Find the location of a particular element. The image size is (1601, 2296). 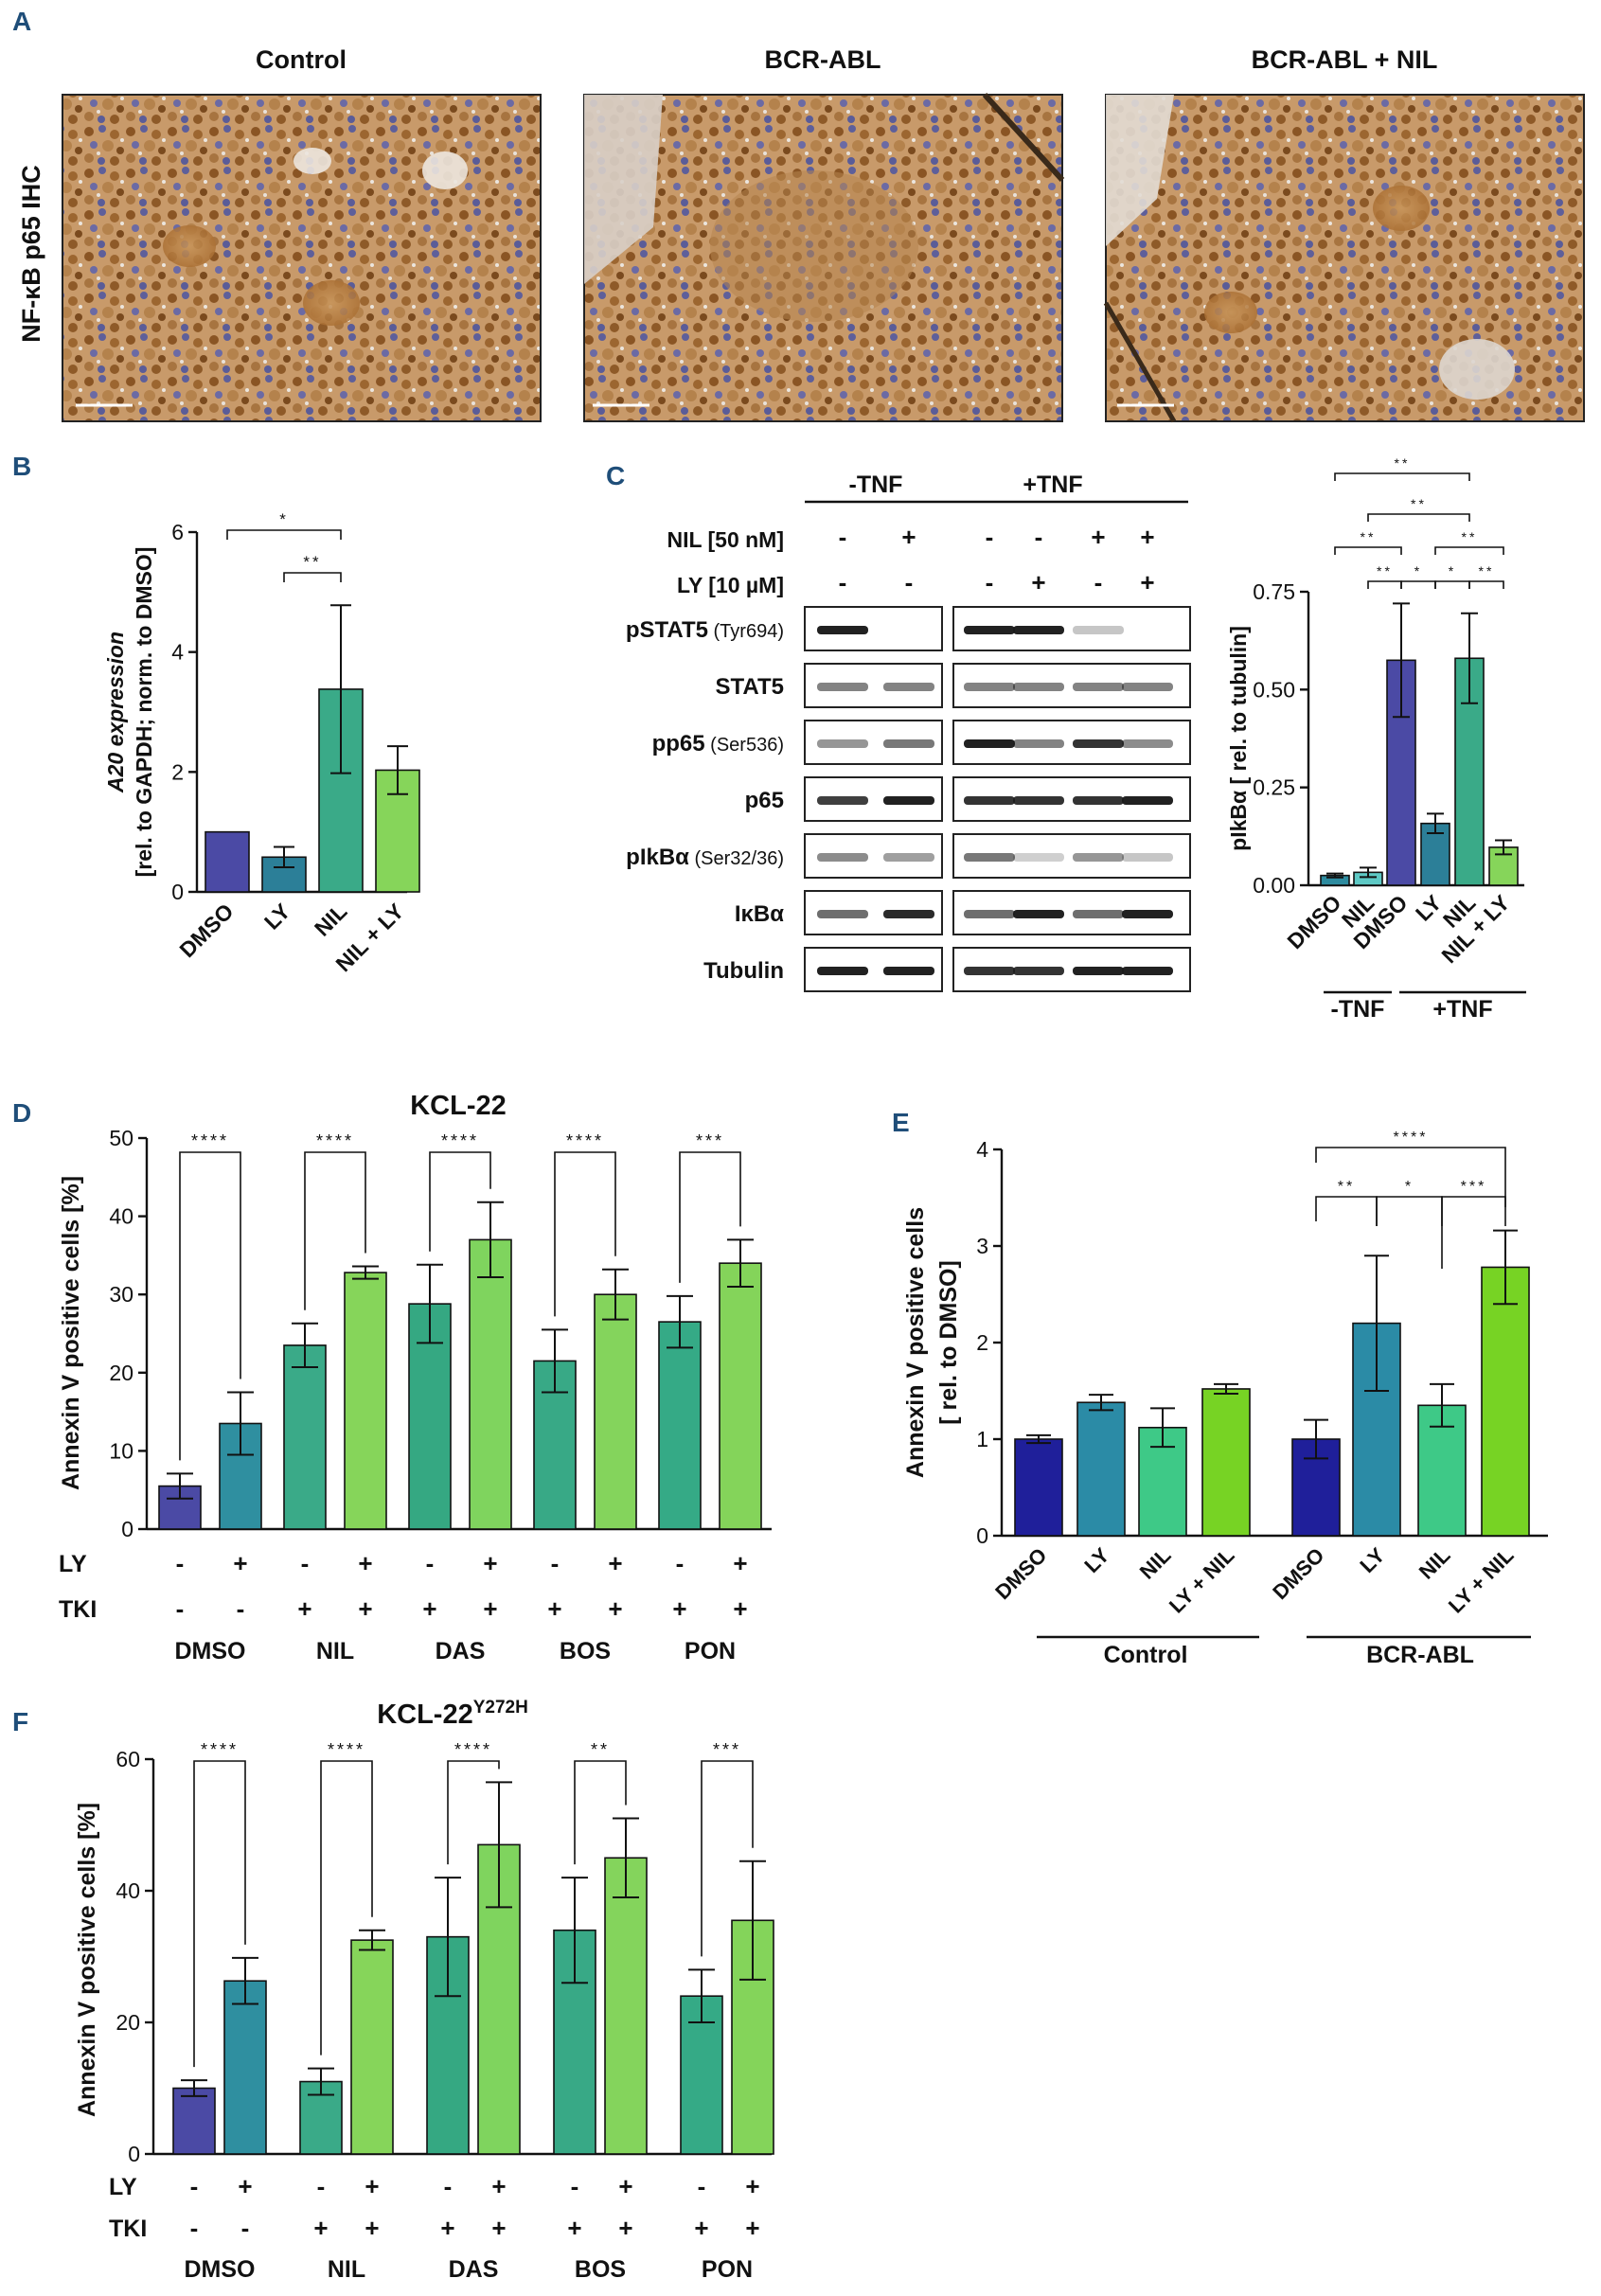

f-significance-label: *** is located at coordinates (727, 1749).